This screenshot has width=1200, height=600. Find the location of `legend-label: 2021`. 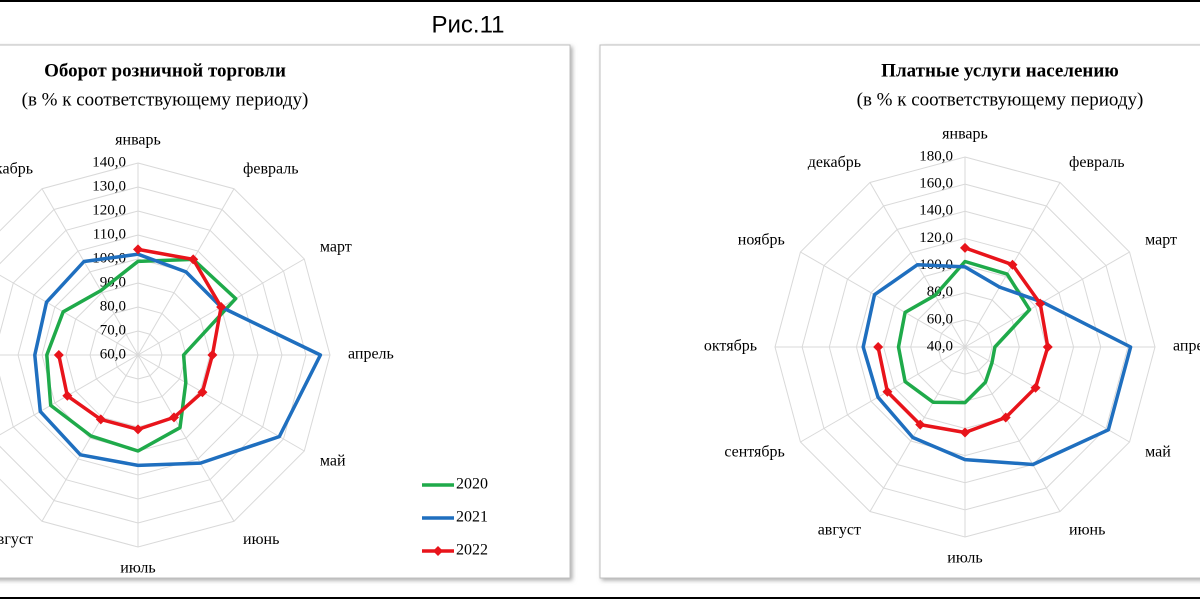

legend-label: 2021 is located at coordinates (472, 517).